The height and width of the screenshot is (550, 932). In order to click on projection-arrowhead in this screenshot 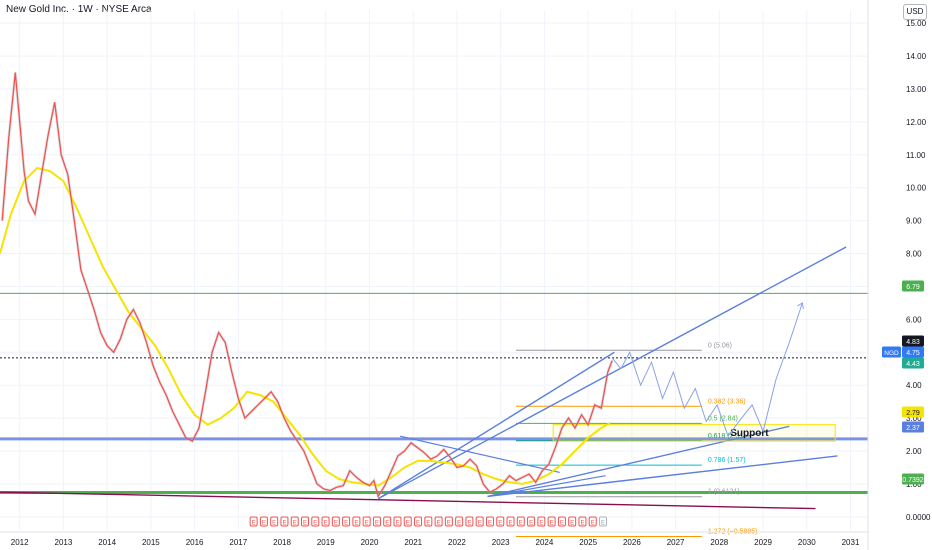, I will do `click(800, 305)`.